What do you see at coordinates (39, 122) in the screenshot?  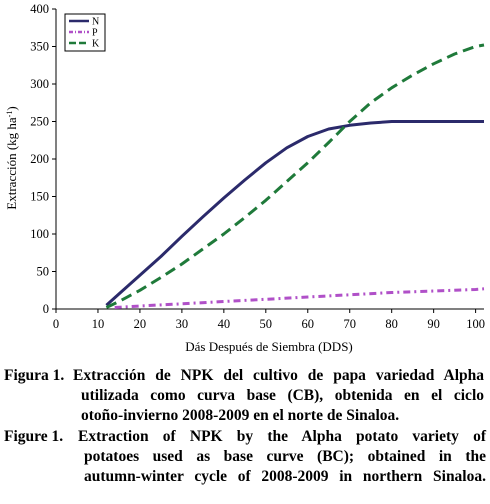 I see `y-tick-label: 250` at bounding box center [39, 122].